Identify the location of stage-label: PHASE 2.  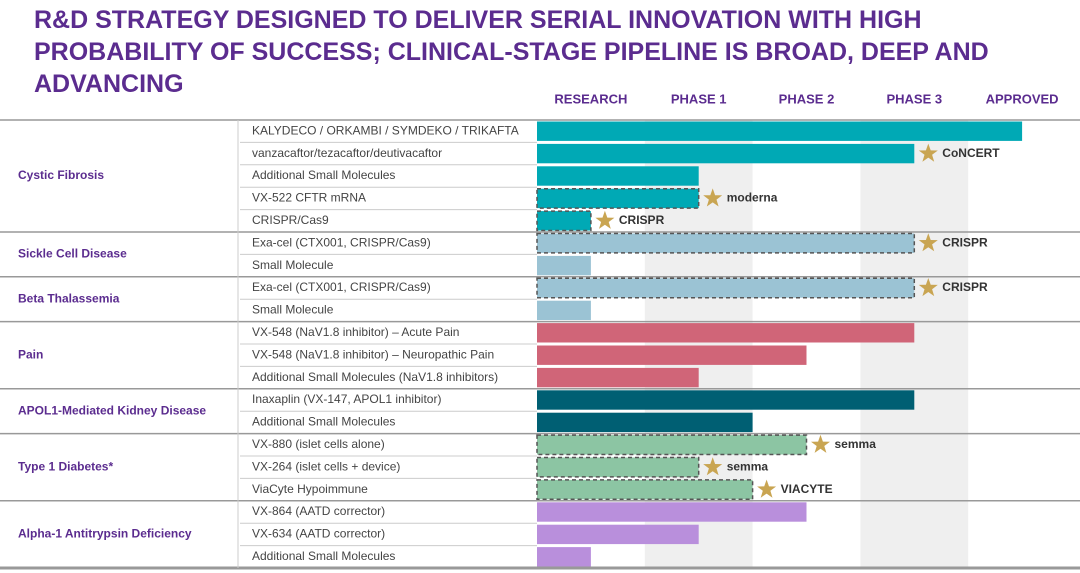
(807, 98).